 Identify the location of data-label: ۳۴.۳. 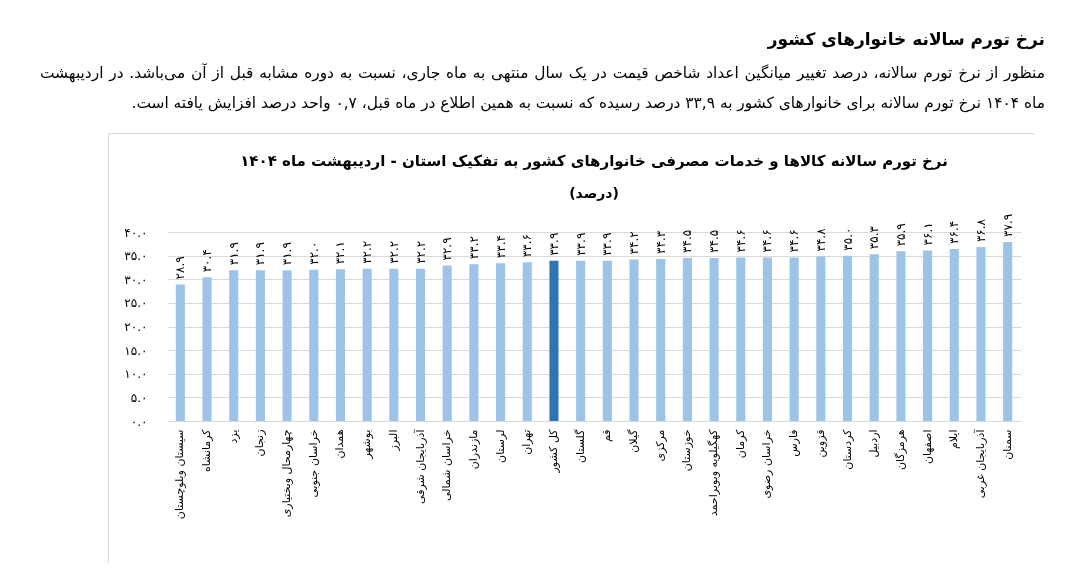
(660, 242).